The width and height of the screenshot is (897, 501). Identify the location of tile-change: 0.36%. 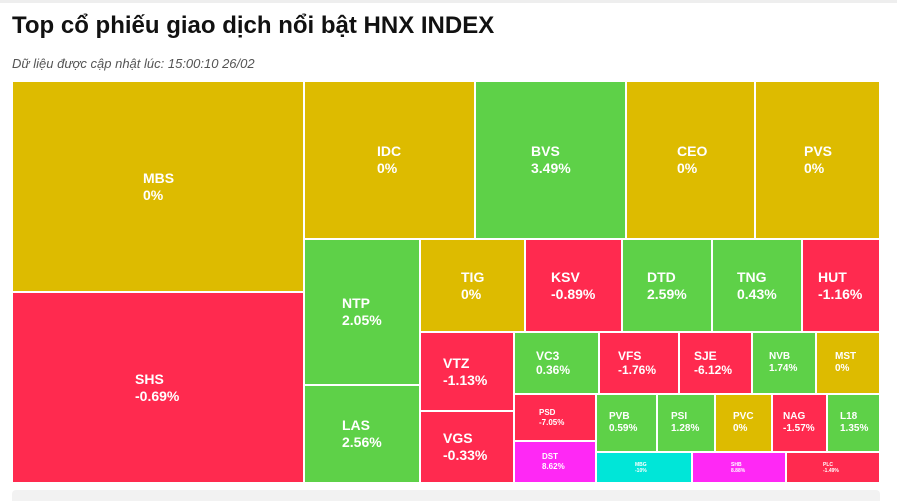
(553, 370).